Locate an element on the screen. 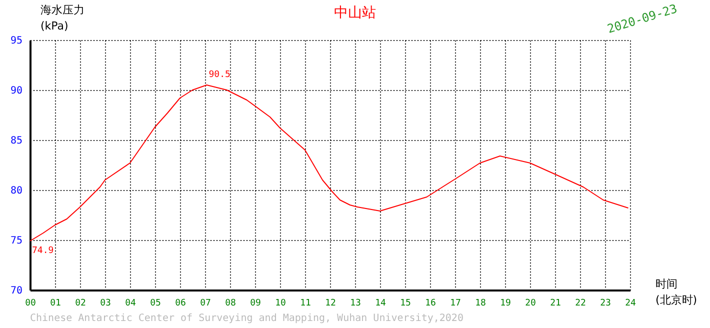 This screenshot has height=328, width=710. y-tick-label: 70 is located at coordinates (16, 291).